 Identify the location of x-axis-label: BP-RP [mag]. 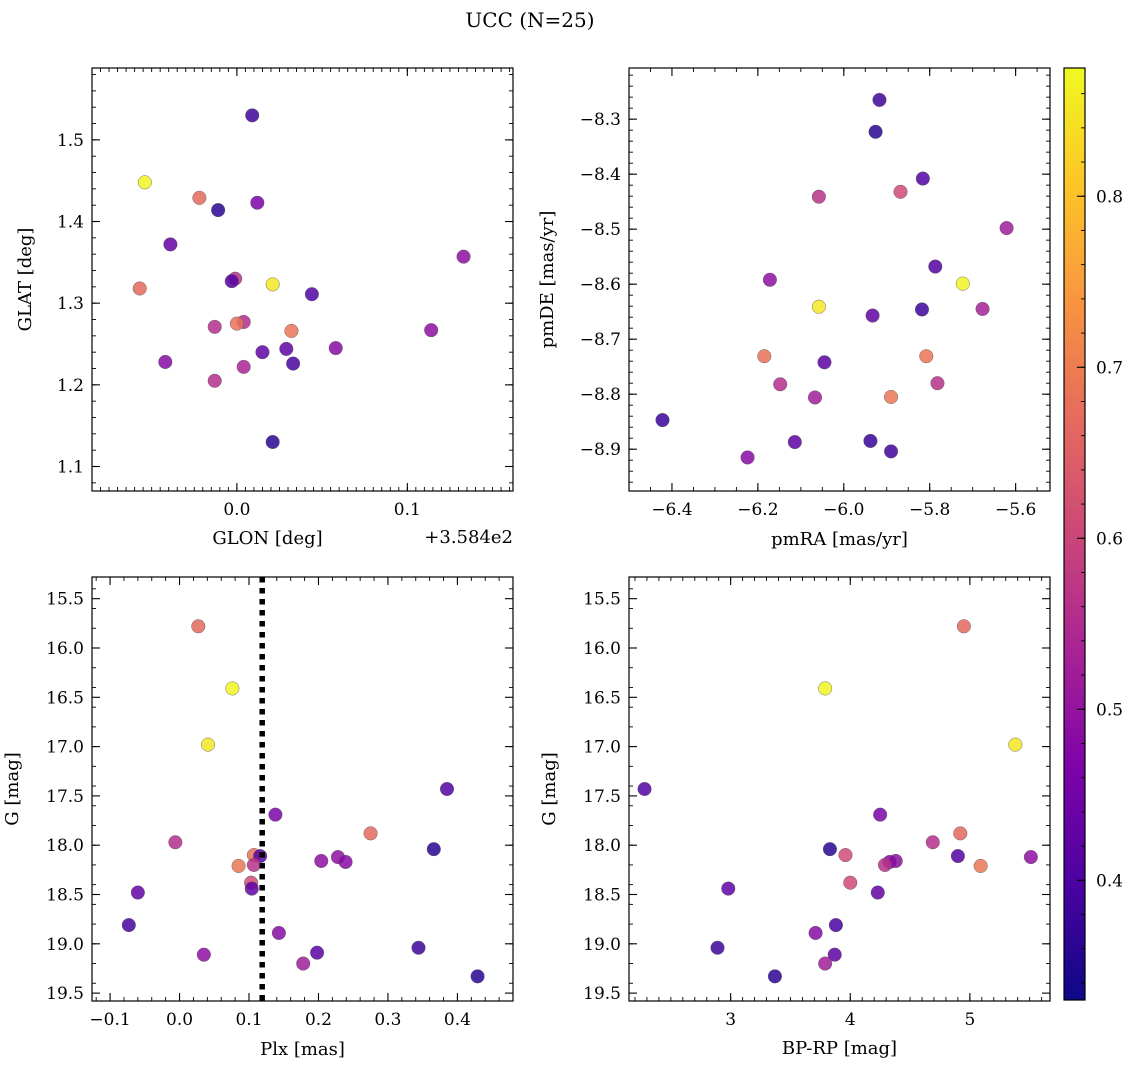
(839, 1048).